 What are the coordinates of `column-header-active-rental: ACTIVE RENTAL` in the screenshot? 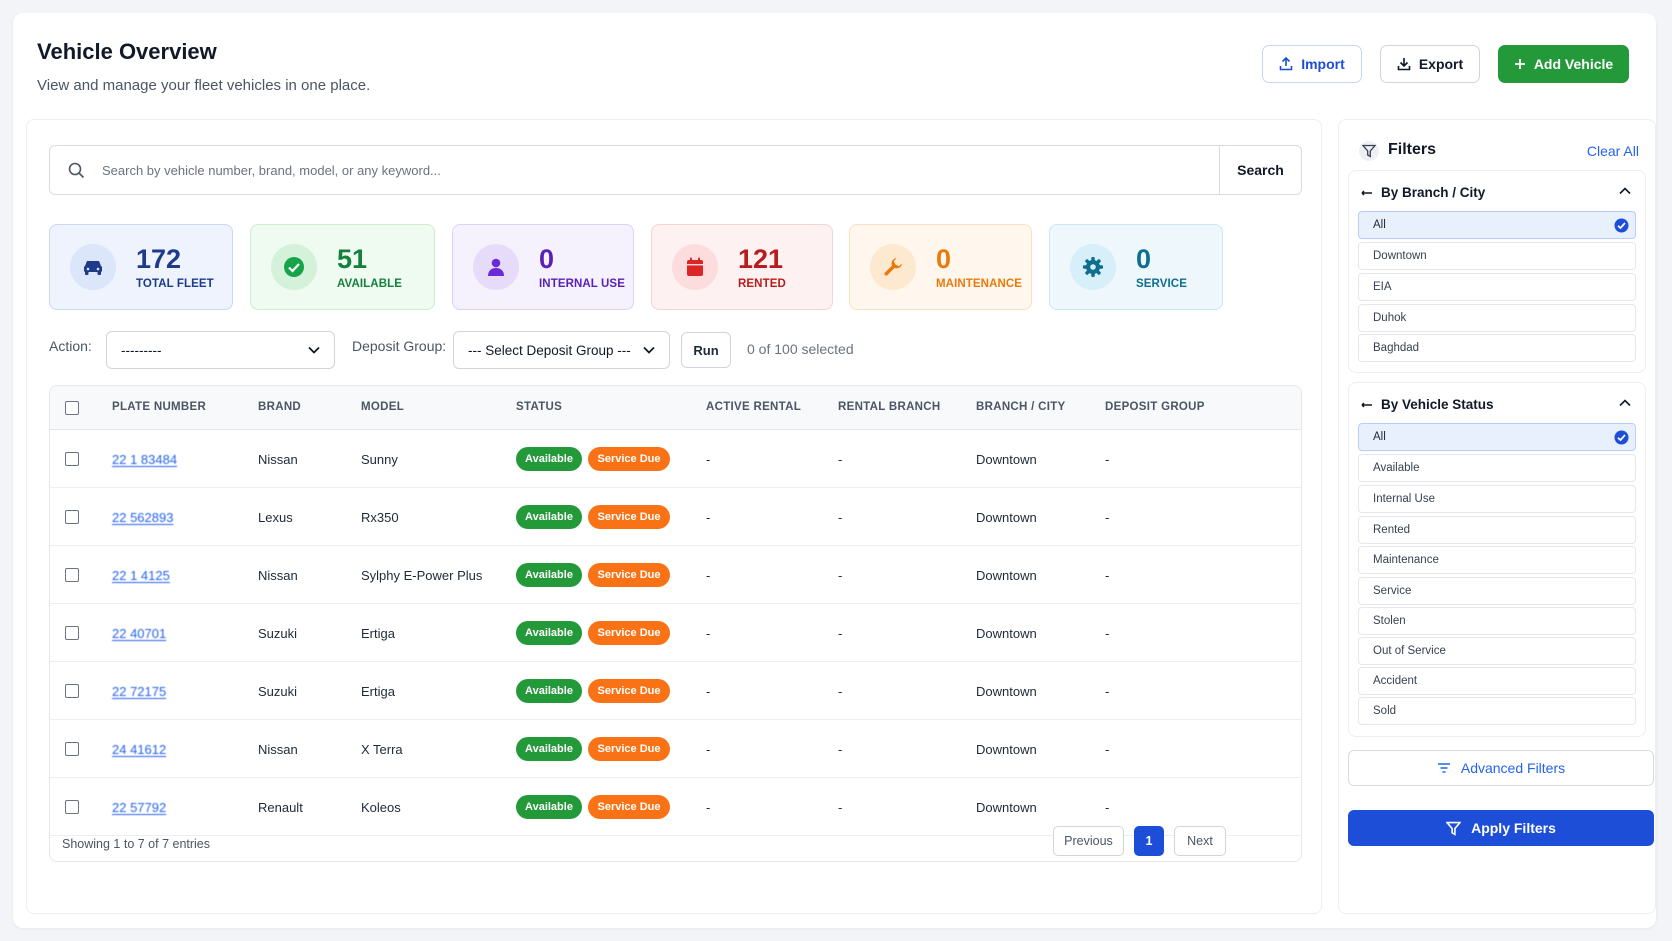 It's located at (754, 407).